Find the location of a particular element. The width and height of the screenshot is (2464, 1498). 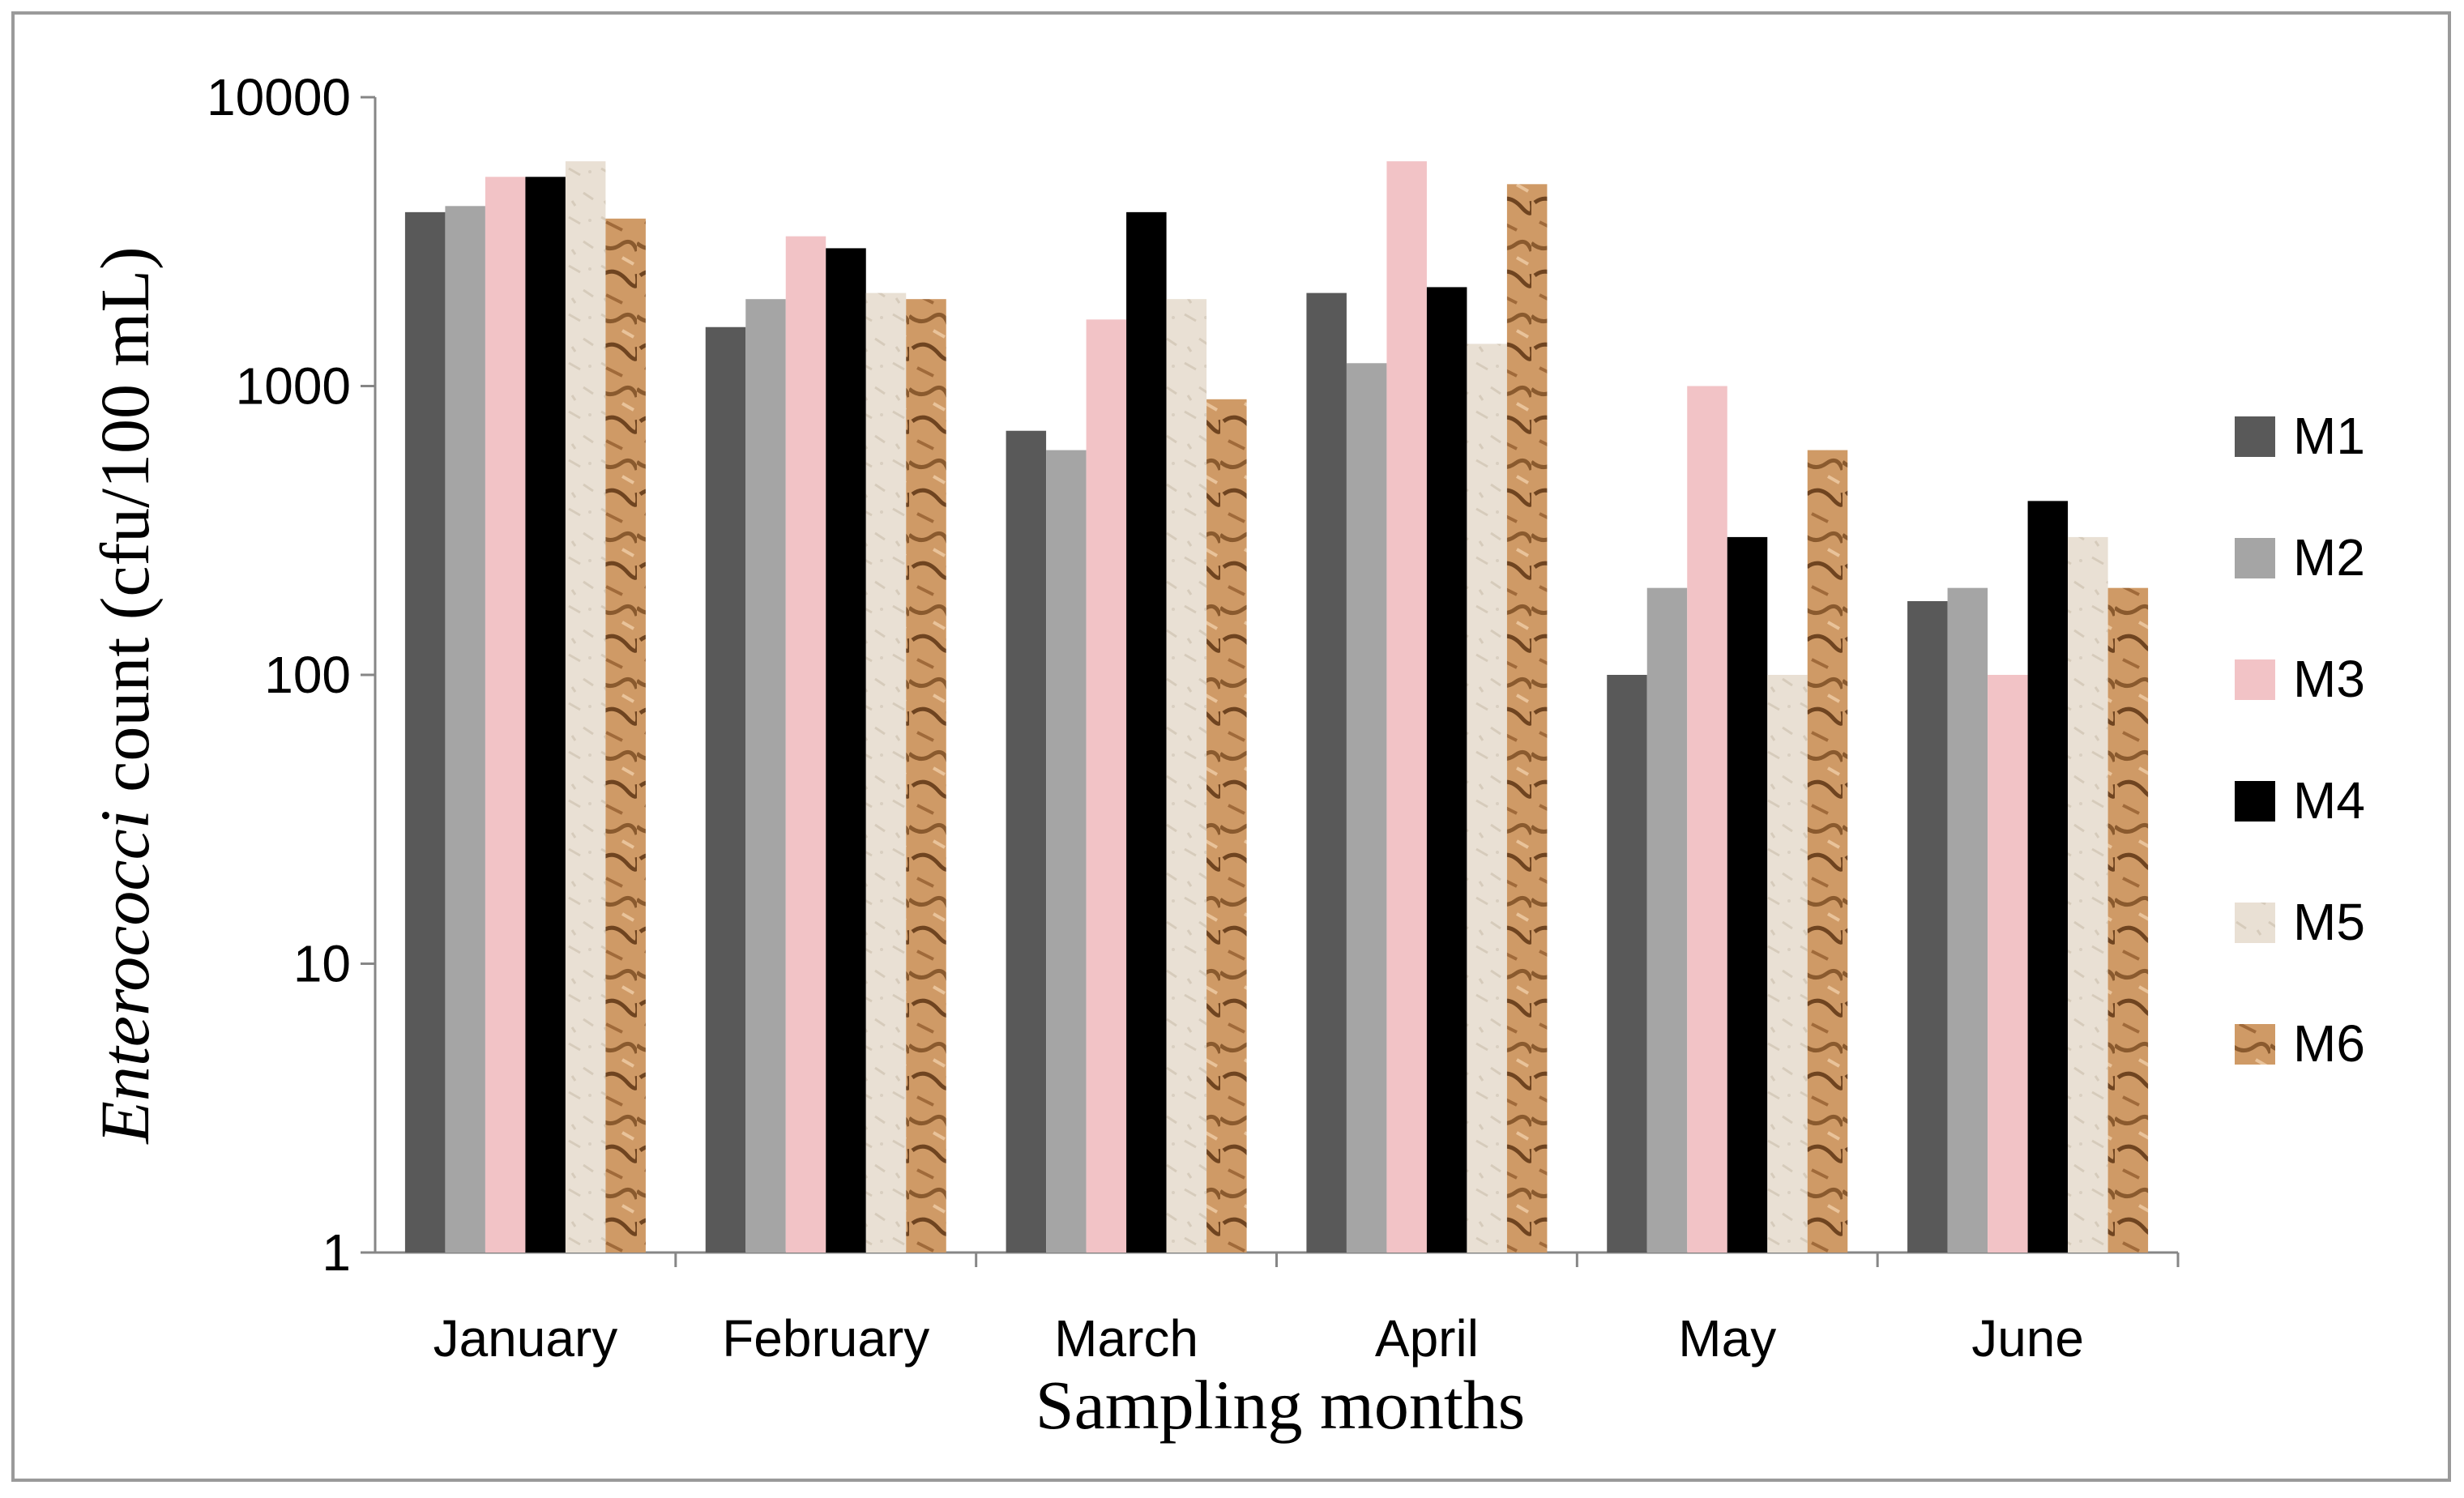

legend: M1 M2 M3 M4 M5 M6 is located at coordinates (2300, 740).